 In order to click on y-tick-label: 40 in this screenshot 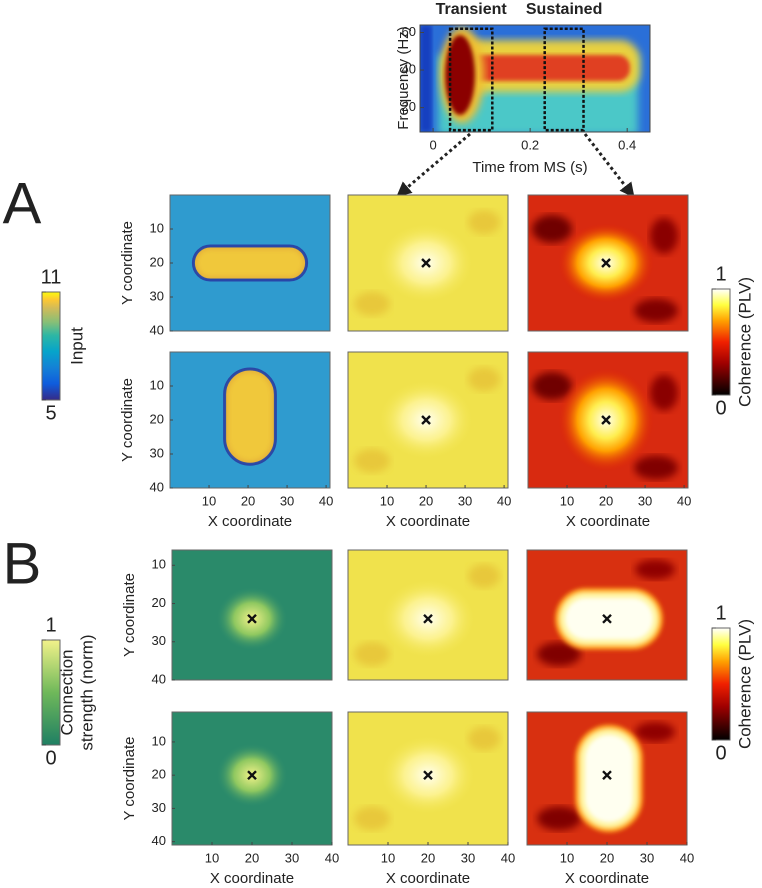, I will do `click(159, 840)`.